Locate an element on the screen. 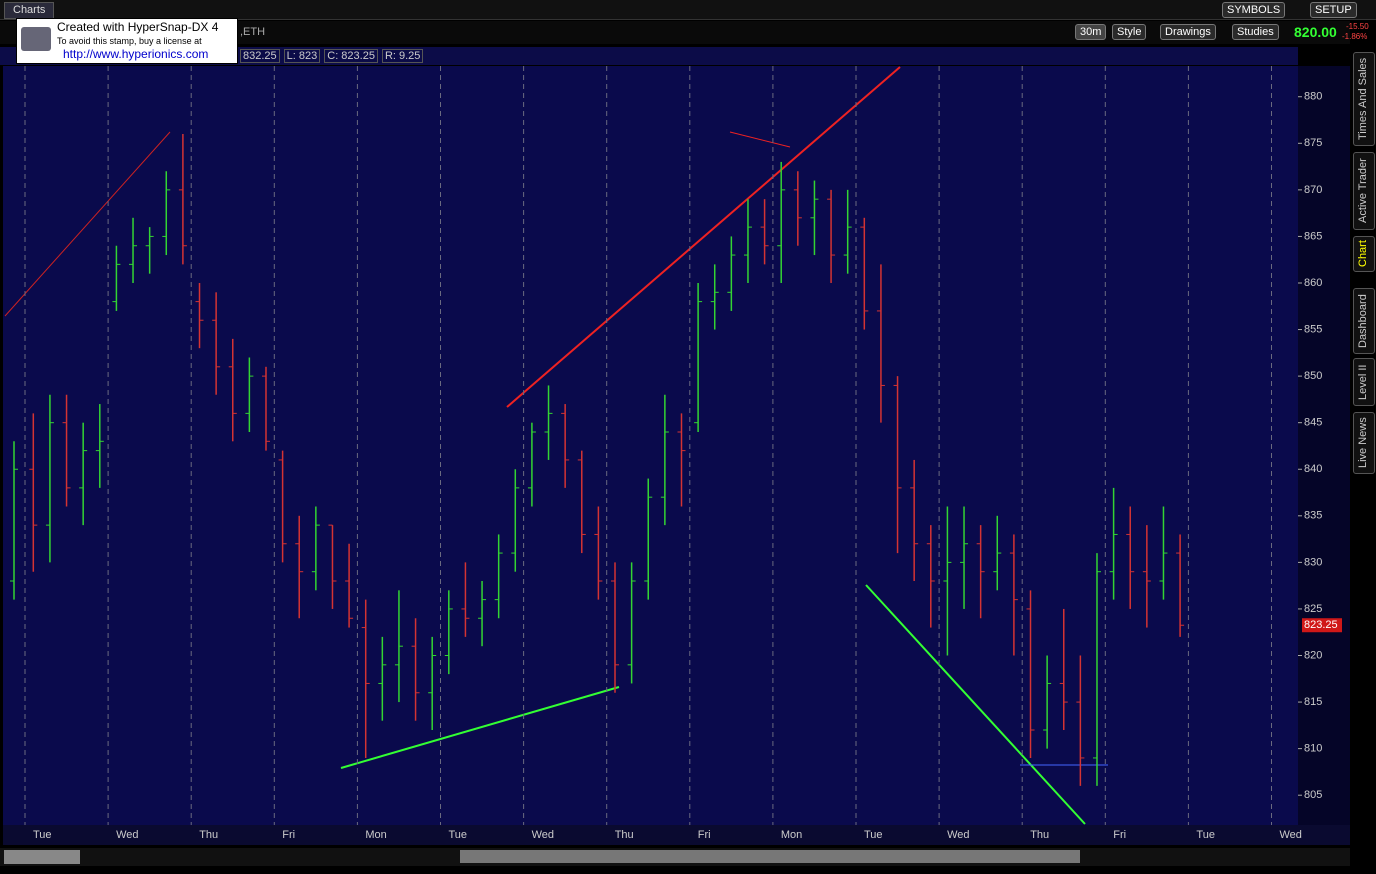  side-tab: Active Trader is located at coordinates (1364, 191).